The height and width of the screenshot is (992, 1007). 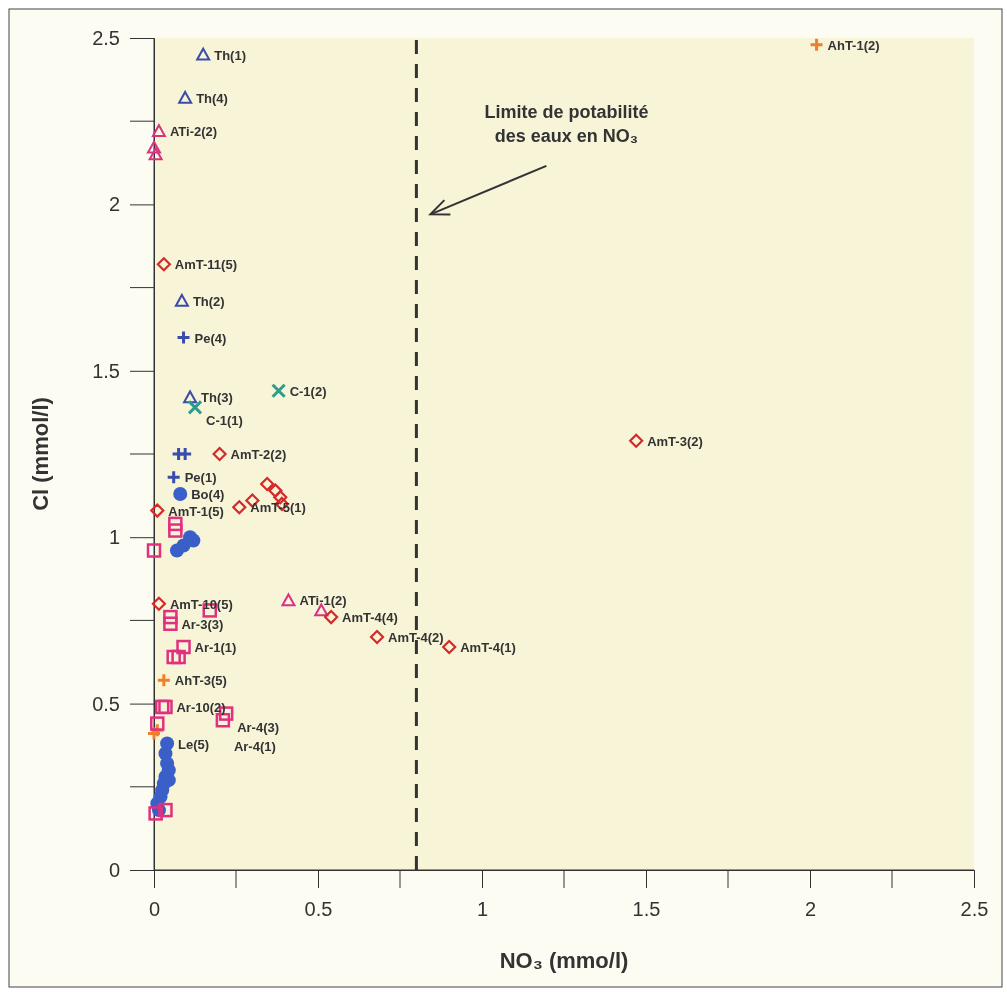 What do you see at coordinates (193, 132) in the screenshot?
I see `annotation: ATi-2(2)` at bounding box center [193, 132].